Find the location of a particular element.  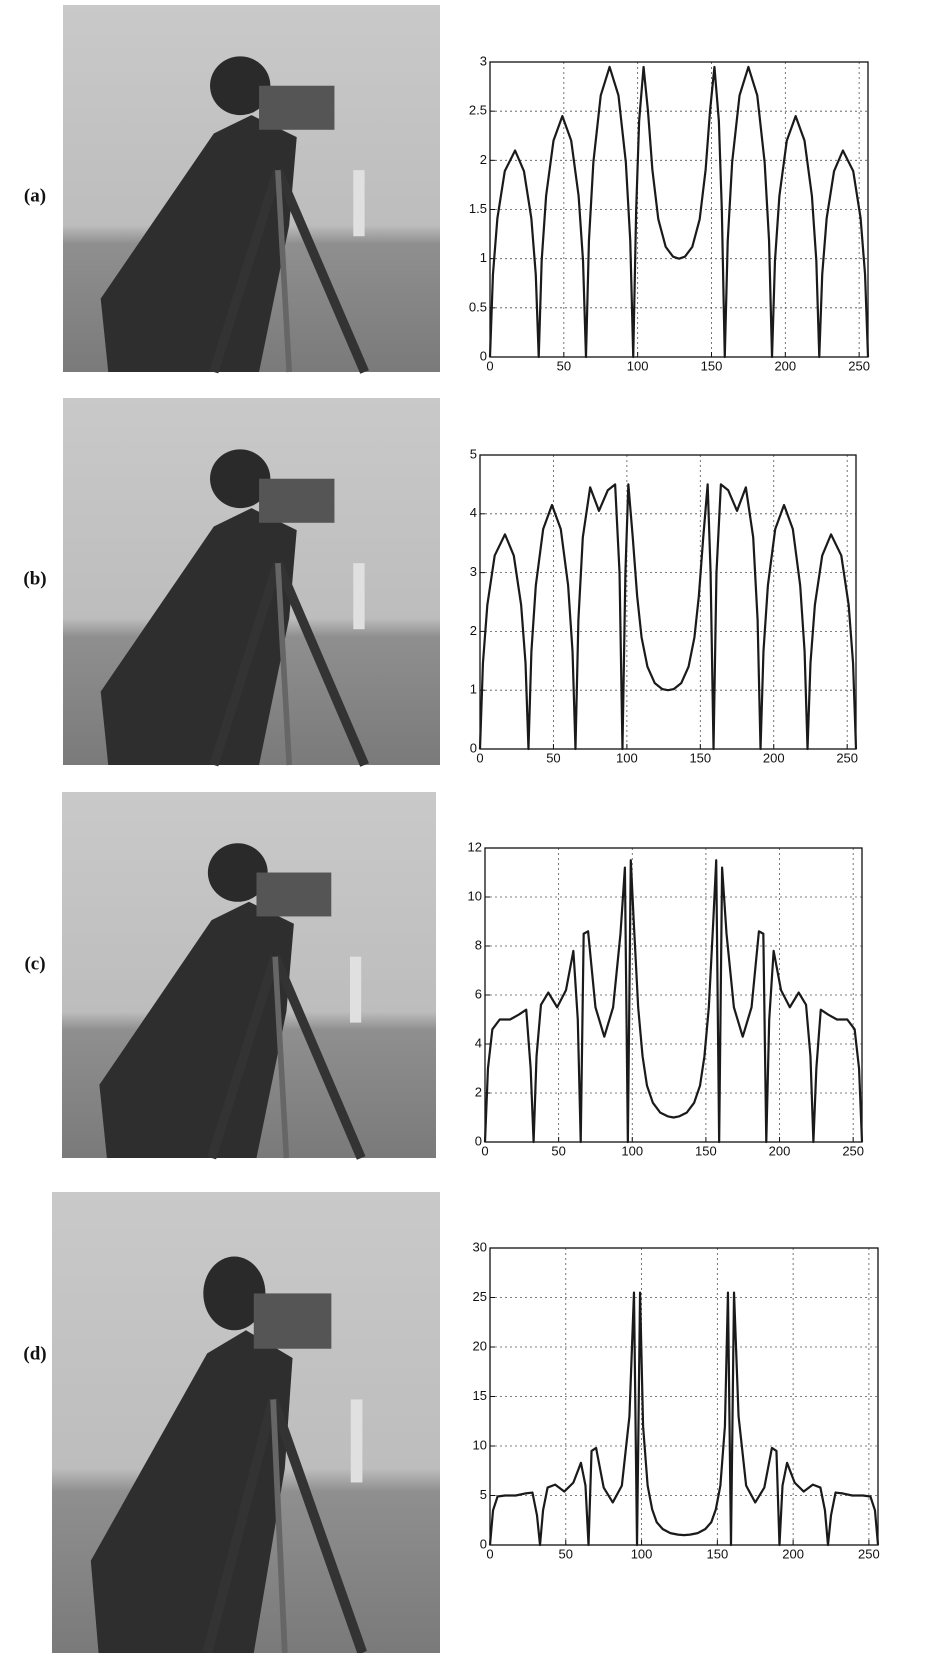

y-tick-label: 15 is located at coordinates (480, 1395).